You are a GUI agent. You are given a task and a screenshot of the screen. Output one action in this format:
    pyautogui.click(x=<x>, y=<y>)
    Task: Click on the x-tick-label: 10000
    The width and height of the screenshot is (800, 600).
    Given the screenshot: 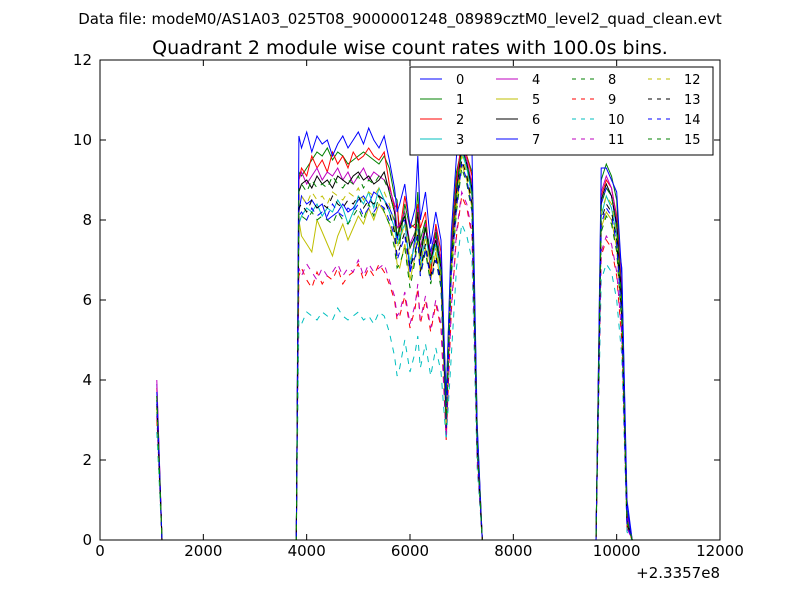 What is the action you would take?
    pyautogui.click(x=617, y=551)
    